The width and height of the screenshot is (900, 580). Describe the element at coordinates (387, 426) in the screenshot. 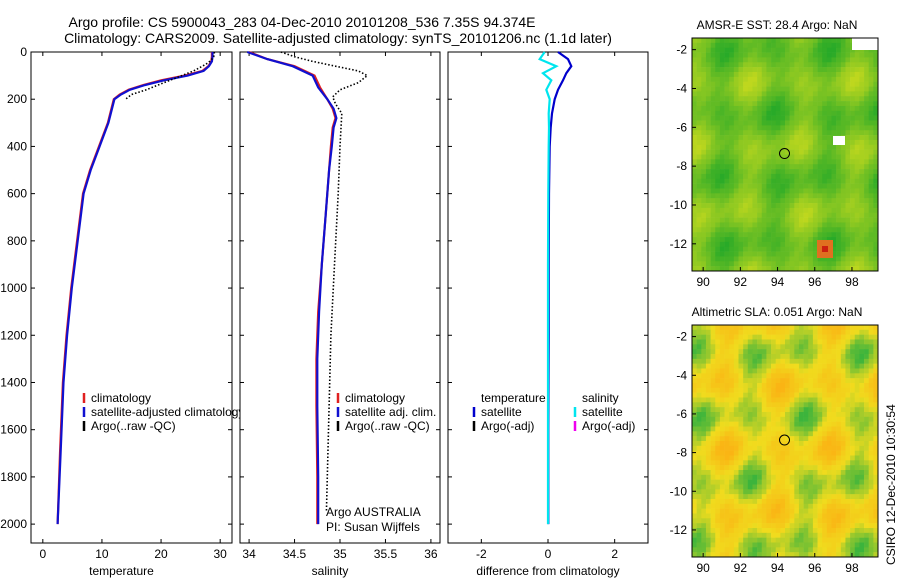

I see `legend-label: Argo(..raw -QC)` at that location.